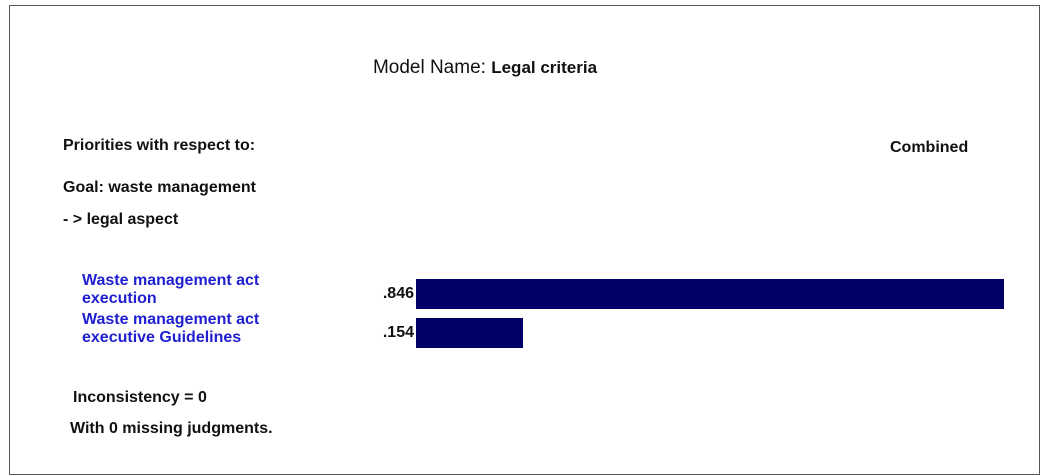  What do you see at coordinates (171, 289) in the screenshot?
I see `category-label: Waste management act execution` at bounding box center [171, 289].